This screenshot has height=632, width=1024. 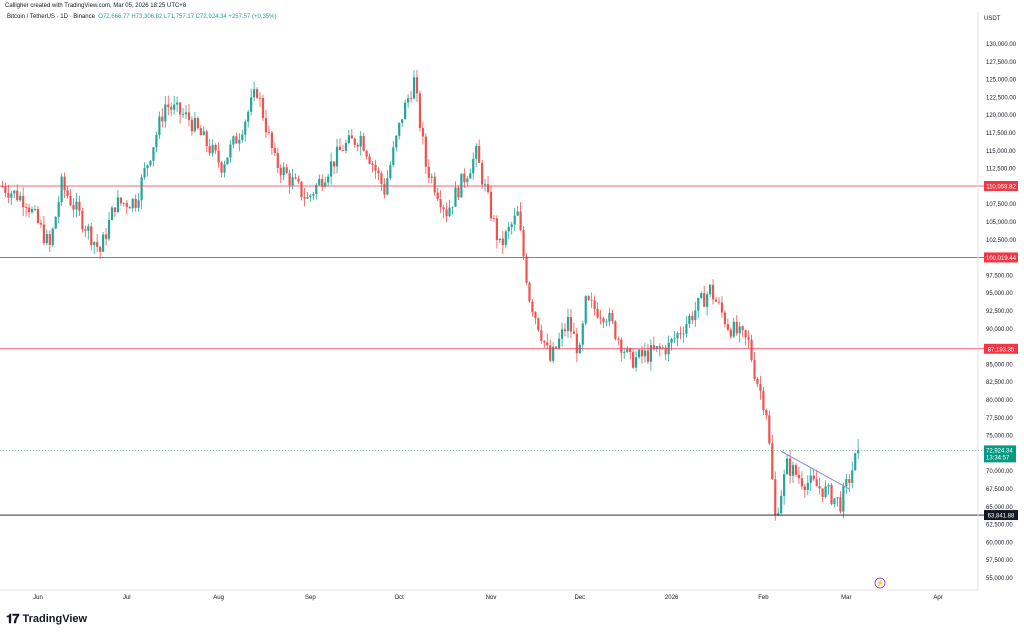 What do you see at coordinates (1001, 259) in the screenshot?
I see `level-label: 100,019.44` at bounding box center [1001, 259].